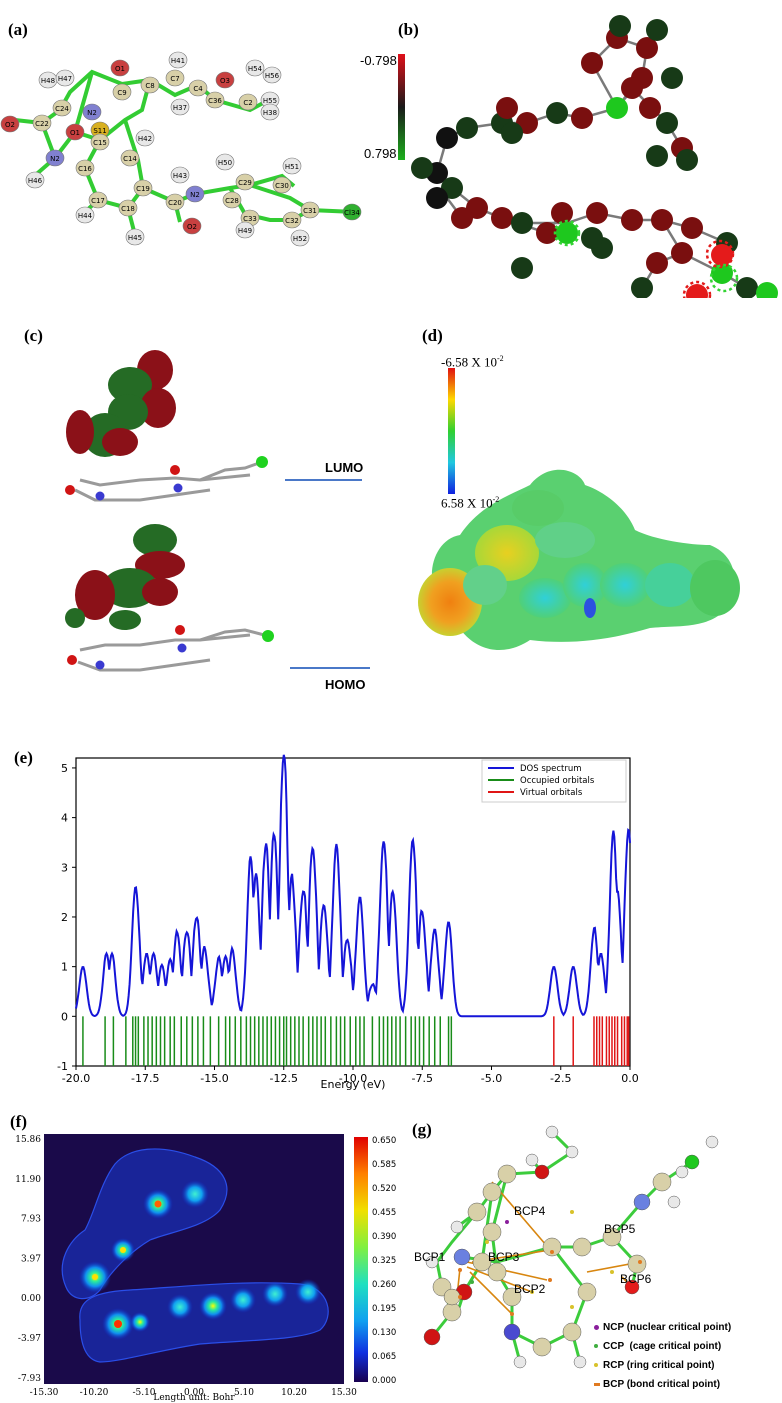  Describe the element at coordinates (352, 213) in the screenshot. I see `atom-label: Cl34` at that location.